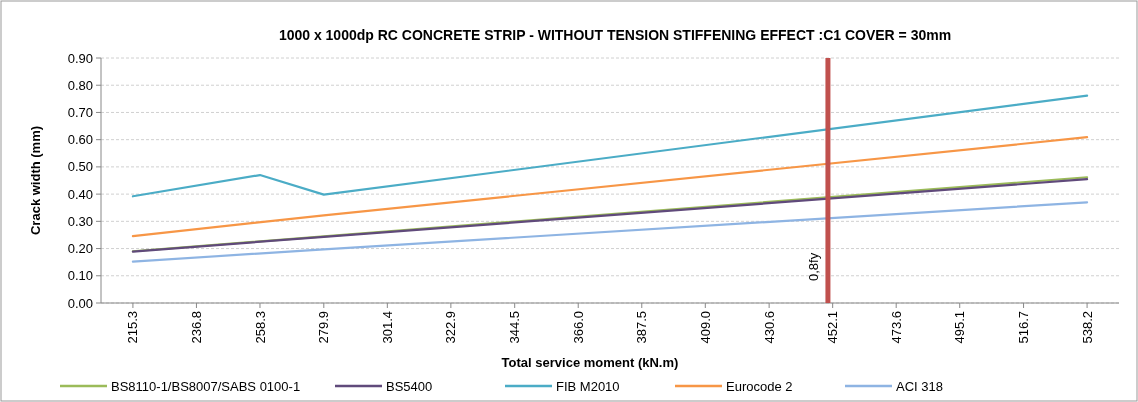 The height and width of the screenshot is (402, 1138). I want to click on y-tick-label: 0.30, so click(80, 221).